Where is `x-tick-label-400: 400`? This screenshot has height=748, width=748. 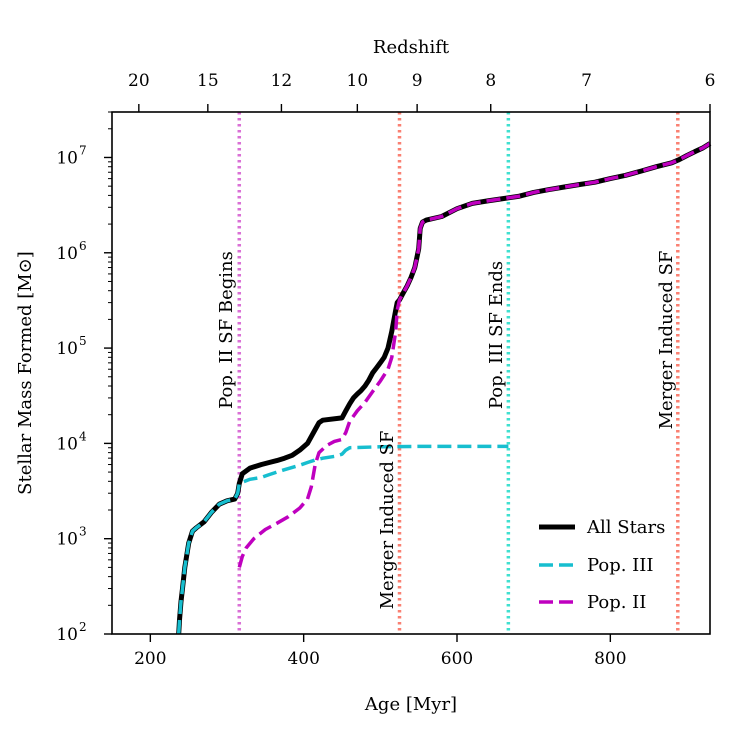
x-tick-label-400: 400 is located at coordinates (303, 659).